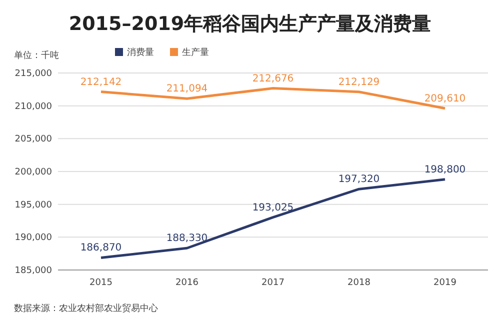 This screenshot has width=500, height=326. What do you see at coordinates (195, 52) in the screenshot?
I see `legend-label: 生产量` at bounding box center [195, 52].